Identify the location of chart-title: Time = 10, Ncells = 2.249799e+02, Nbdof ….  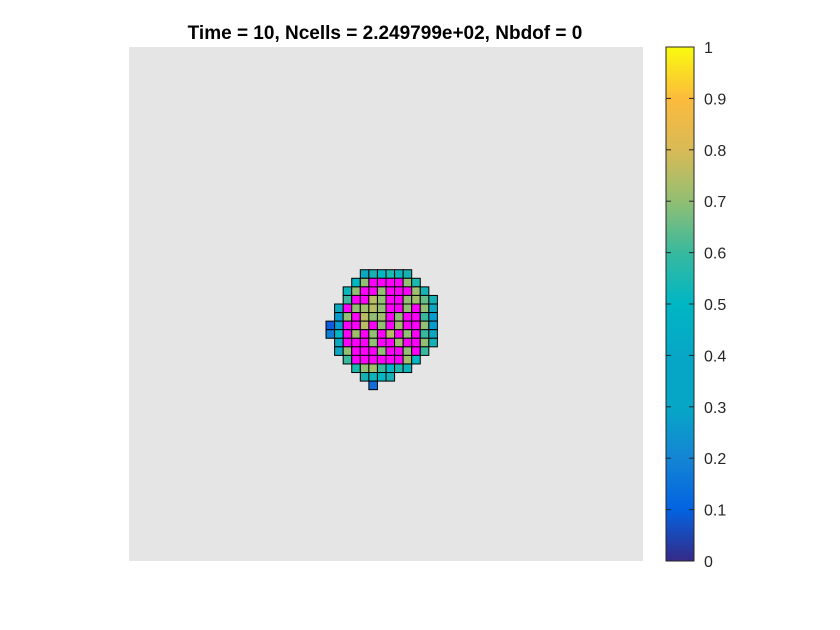
(385, 33).